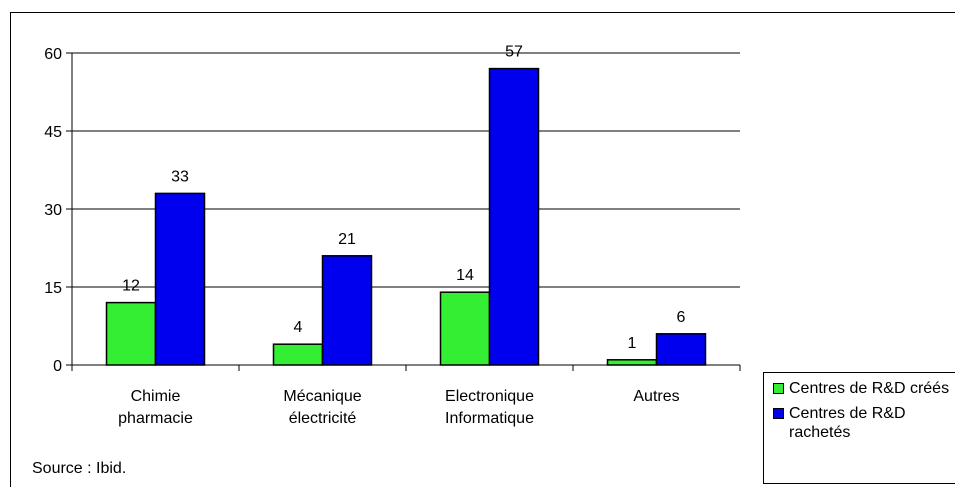 The height and width of the screenshot is (487, 955). What do you see at coordinates (322, 396) in the screenshot?
I see `x-tick-label: Mécanique` at bounding box center [322, 396].